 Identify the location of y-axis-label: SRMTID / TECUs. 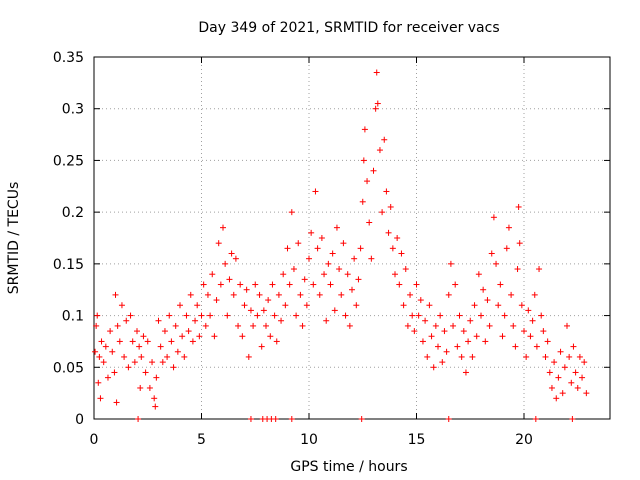
(14, 238).